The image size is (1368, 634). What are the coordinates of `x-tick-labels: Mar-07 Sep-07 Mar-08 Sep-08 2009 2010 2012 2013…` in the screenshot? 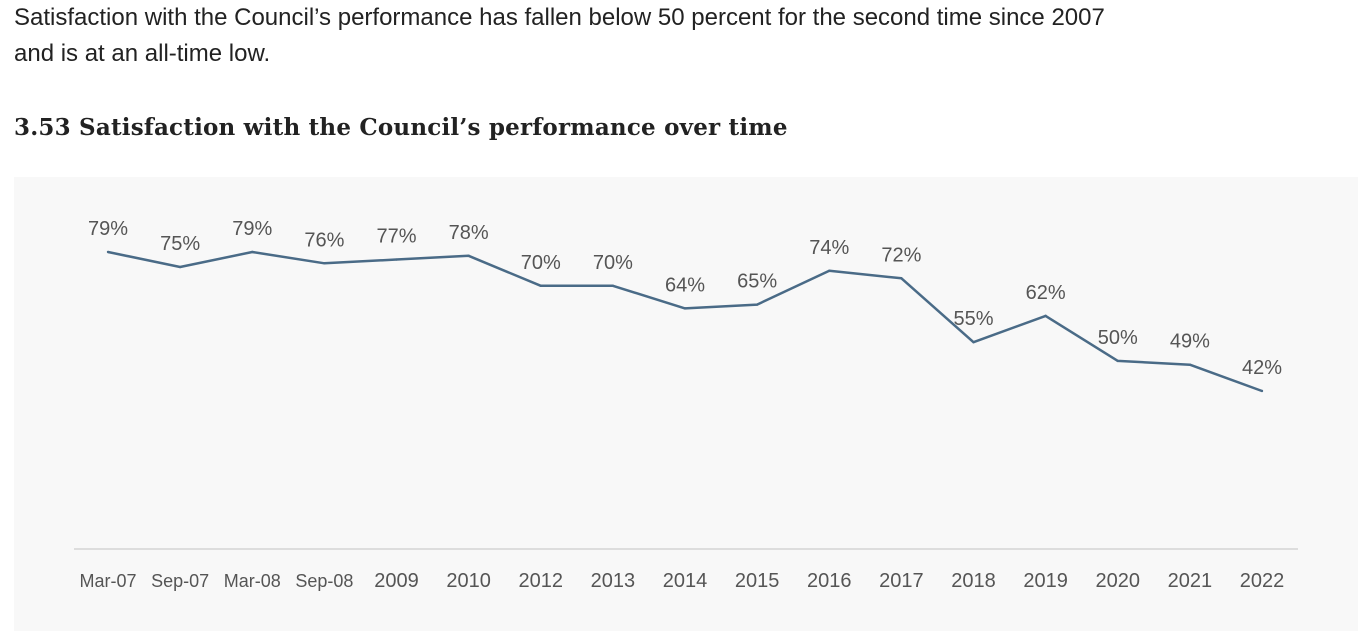 It's located at (681, 581).